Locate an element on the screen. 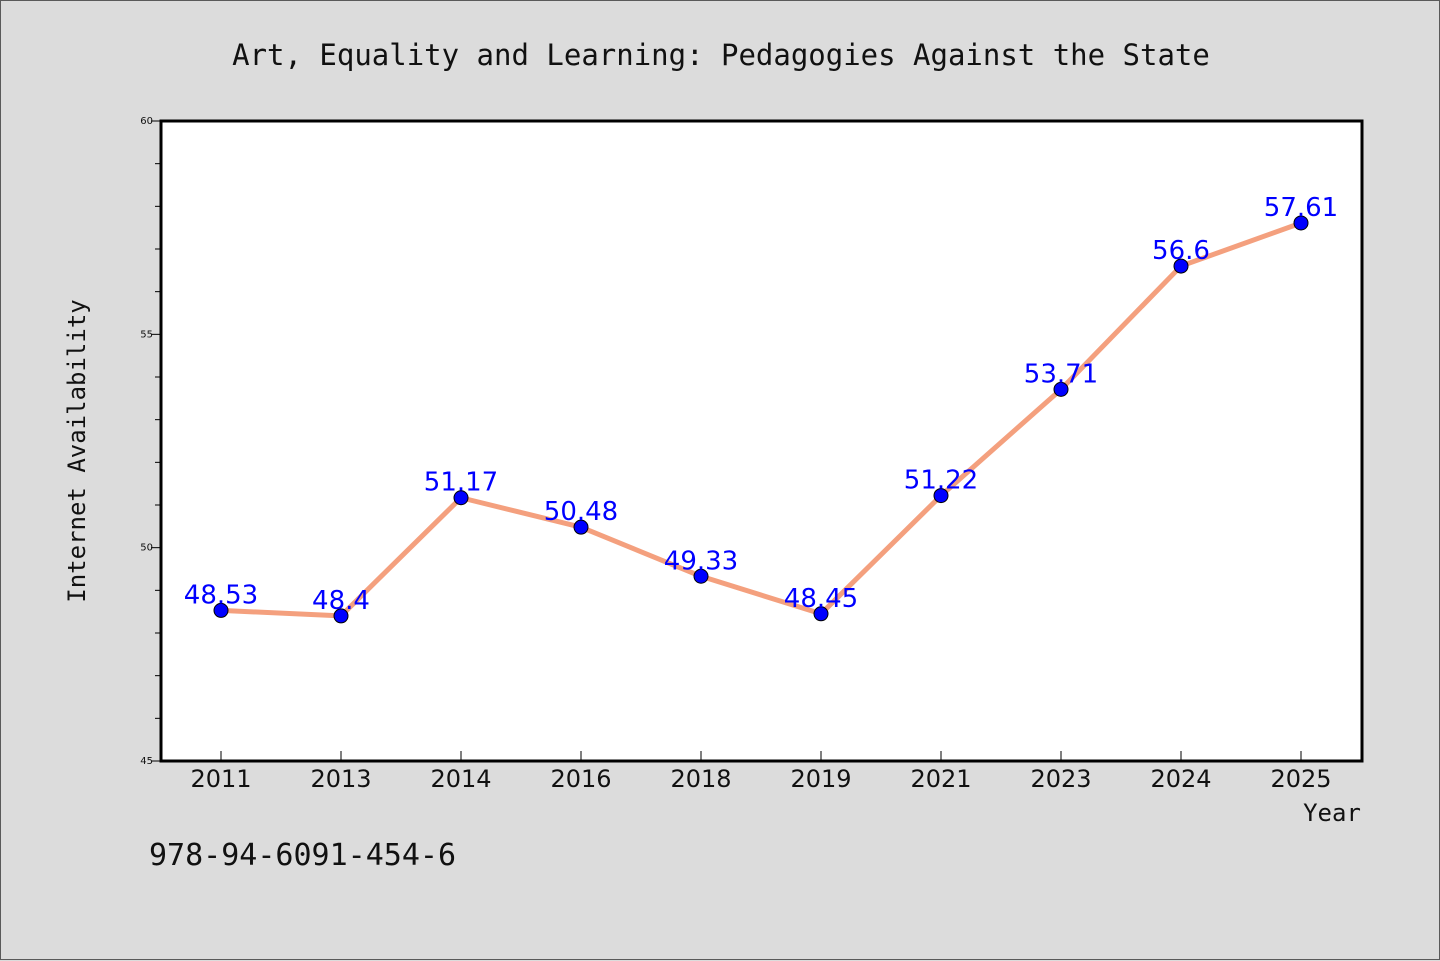 The width and height of the screenshot is (1440, 961). x-tick-label: 2019 is located at coordinates (820, 779).